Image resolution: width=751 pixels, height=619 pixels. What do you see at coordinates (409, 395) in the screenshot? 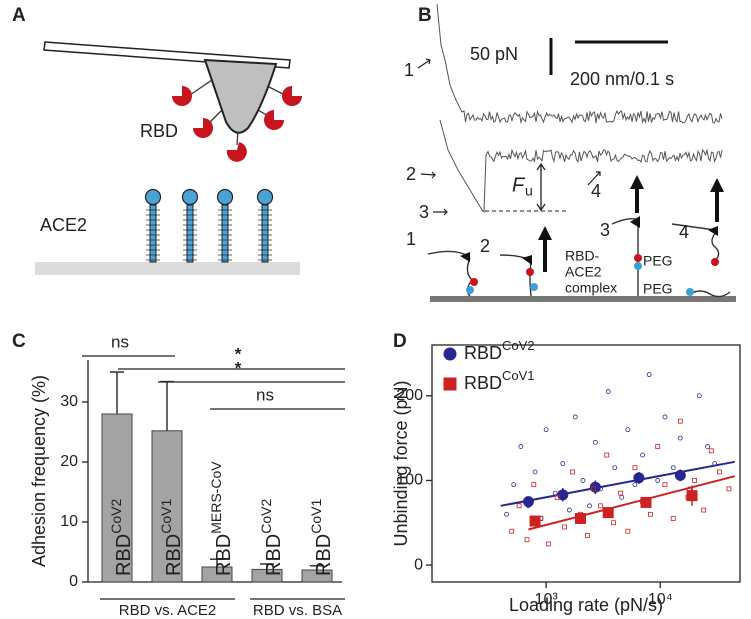
I see `y-tick-label: 200` at bounding box center [409, 395].